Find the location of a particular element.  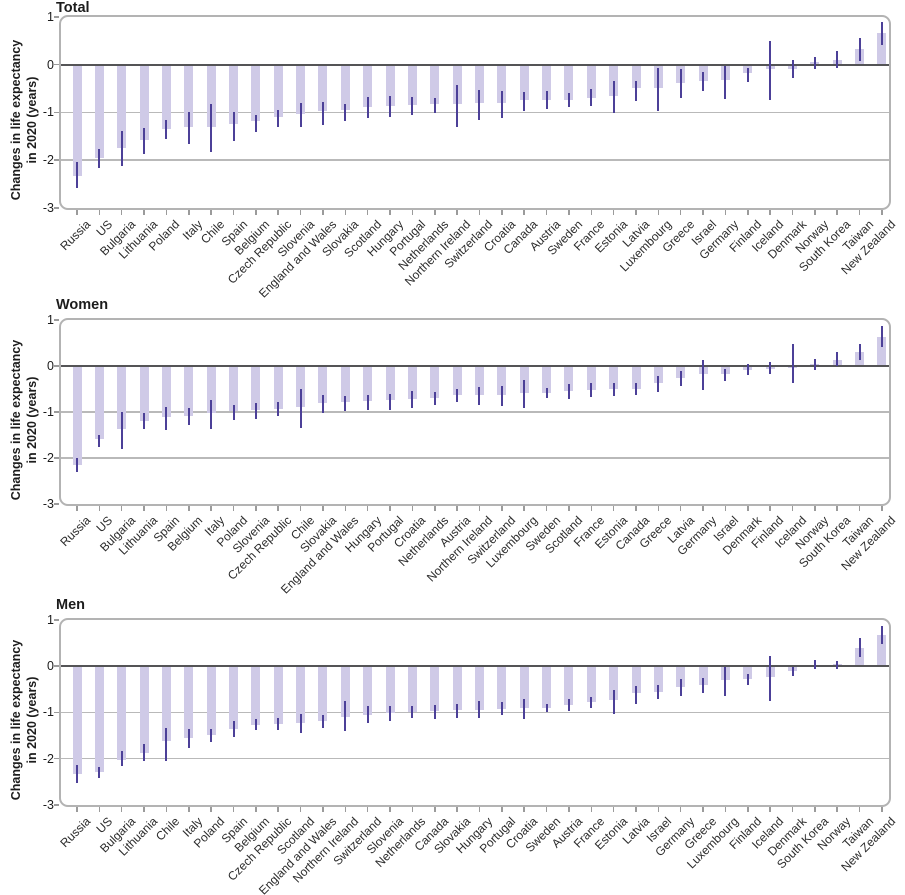

y-axis-tick-label-women: 1 is located at coordinates (50, 320).